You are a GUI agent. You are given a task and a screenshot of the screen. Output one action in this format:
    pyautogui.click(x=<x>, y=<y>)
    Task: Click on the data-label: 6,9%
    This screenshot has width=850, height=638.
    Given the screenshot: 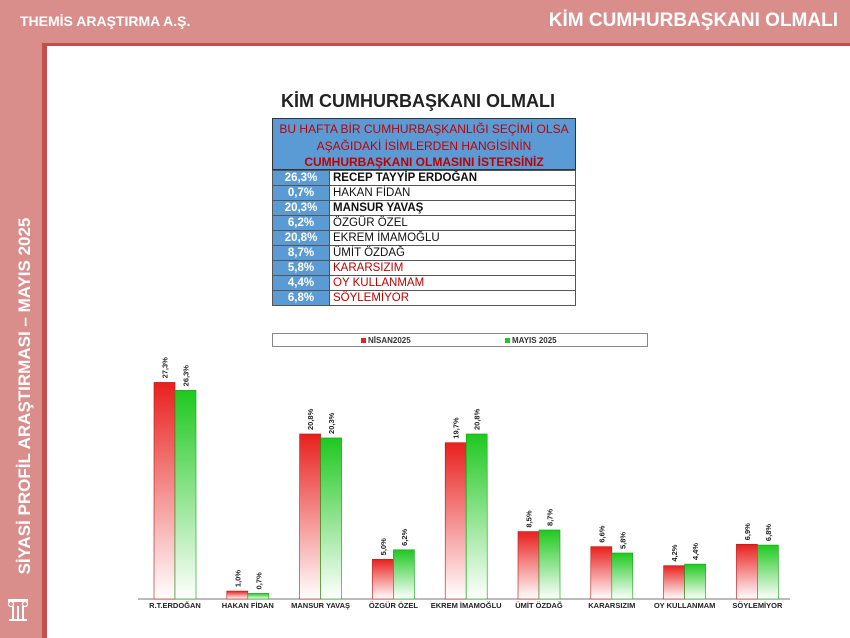 What is the action you would take?
    pyautogui.click(x=747, y=531)
    